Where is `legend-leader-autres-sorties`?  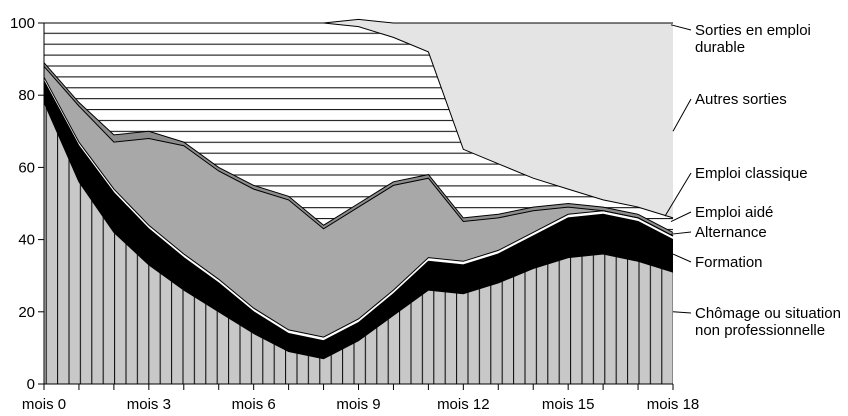 legend-leader-autres-sorties is located at coordinates (682, 115).